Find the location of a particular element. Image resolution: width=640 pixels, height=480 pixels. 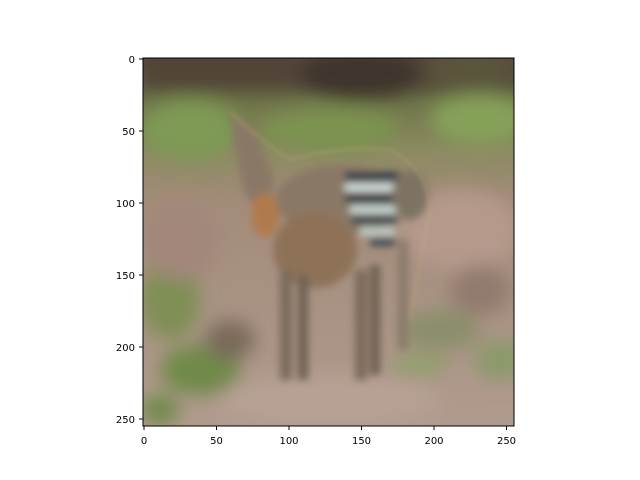

x-tick-label: 250 is located at coordinates (506, 441).